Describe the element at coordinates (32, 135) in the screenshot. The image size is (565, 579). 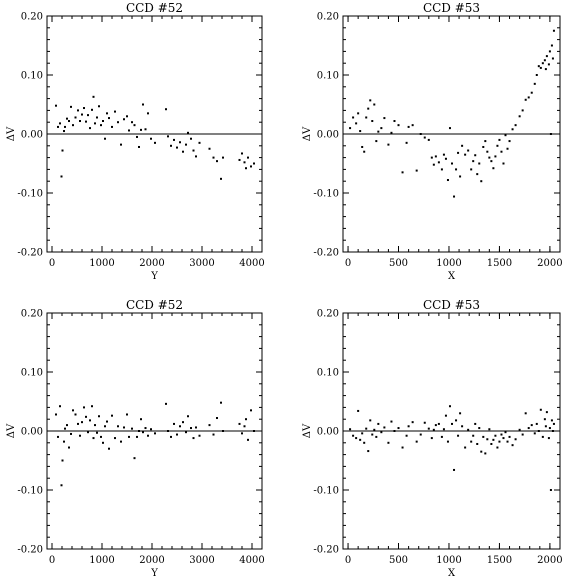
I see `y-tick-label: 0.00` at that location.